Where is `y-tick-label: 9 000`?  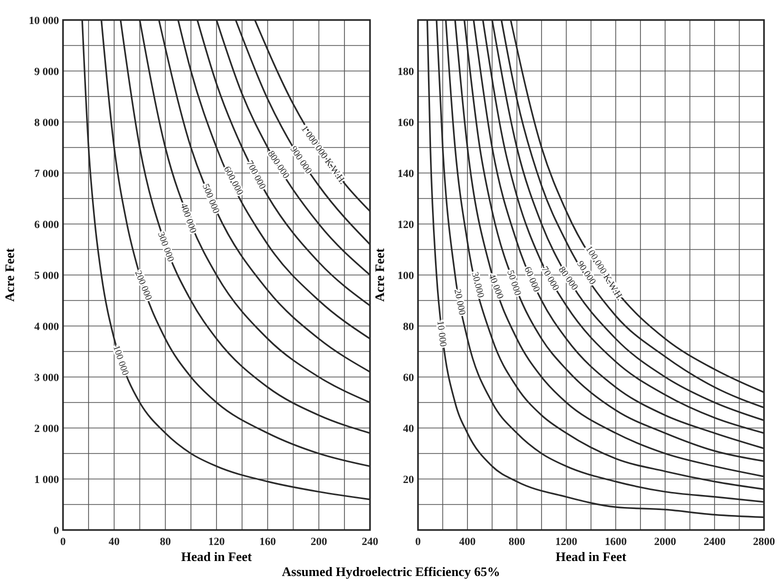 y-tick-label: 9 000 is located at coordinates (47, 72).